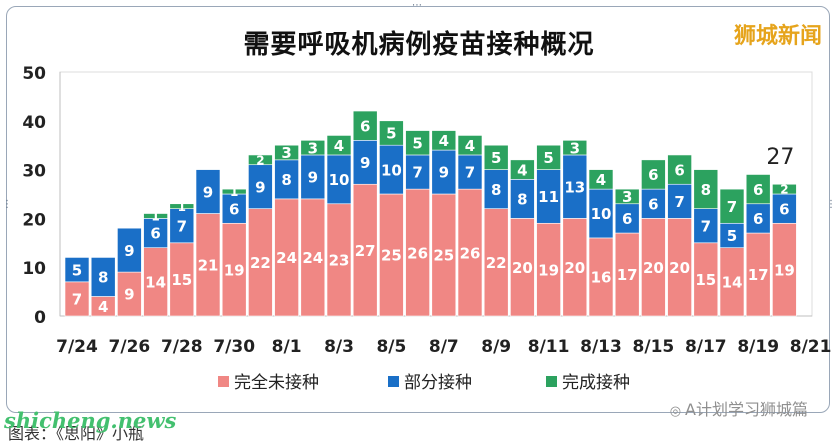 This screenshot has height=444, width=838. Describe the element at coordinates (339, 347) in the screenshot. I see `x-tick-label: 8/3` at that location.